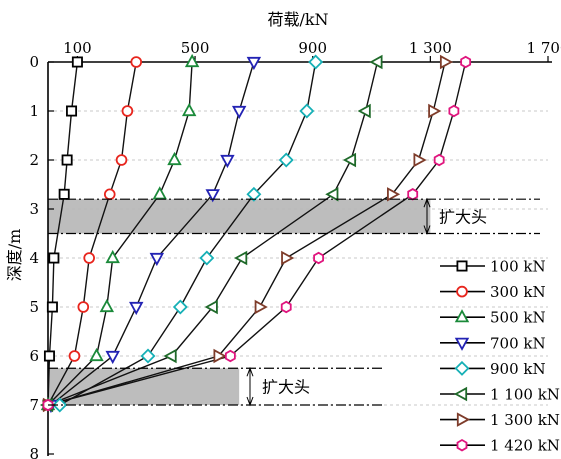 Image resolution: width=561 pixels, height=459 pixels. Describe the element at coordinates (14, 255) in the screenshot. I see `y-axis-title: 深度/m` at that location.